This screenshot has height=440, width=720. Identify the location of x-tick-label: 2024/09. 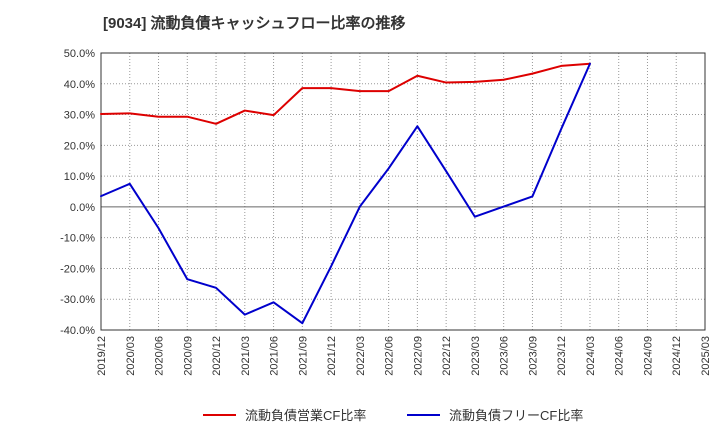
(648, 356).